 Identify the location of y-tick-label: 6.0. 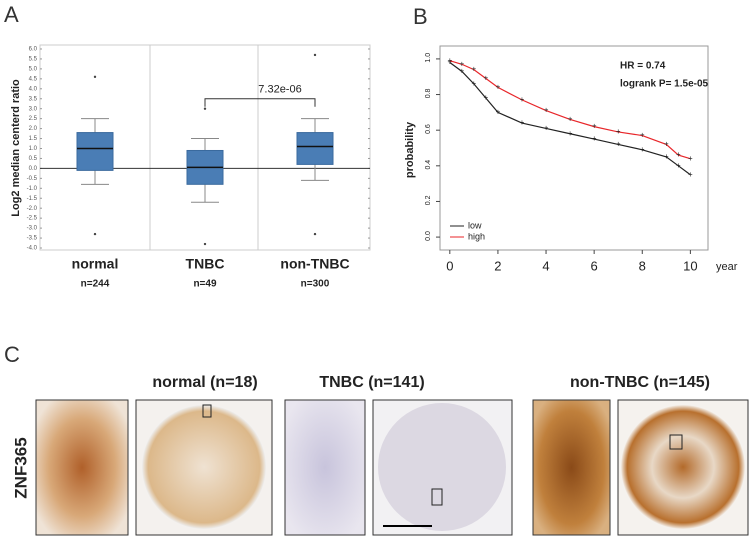
(33, 50).